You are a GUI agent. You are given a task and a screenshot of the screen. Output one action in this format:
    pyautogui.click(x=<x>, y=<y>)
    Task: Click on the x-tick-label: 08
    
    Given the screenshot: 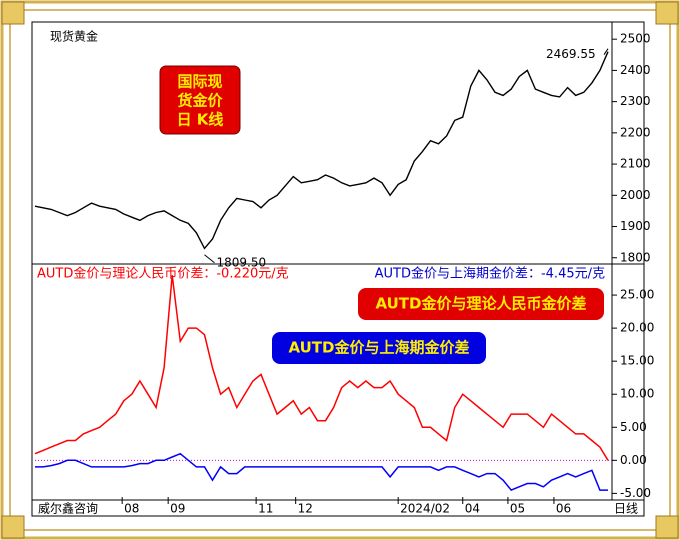 What is the action you would take?
    pyautogui.click(x=131, y=509)
    